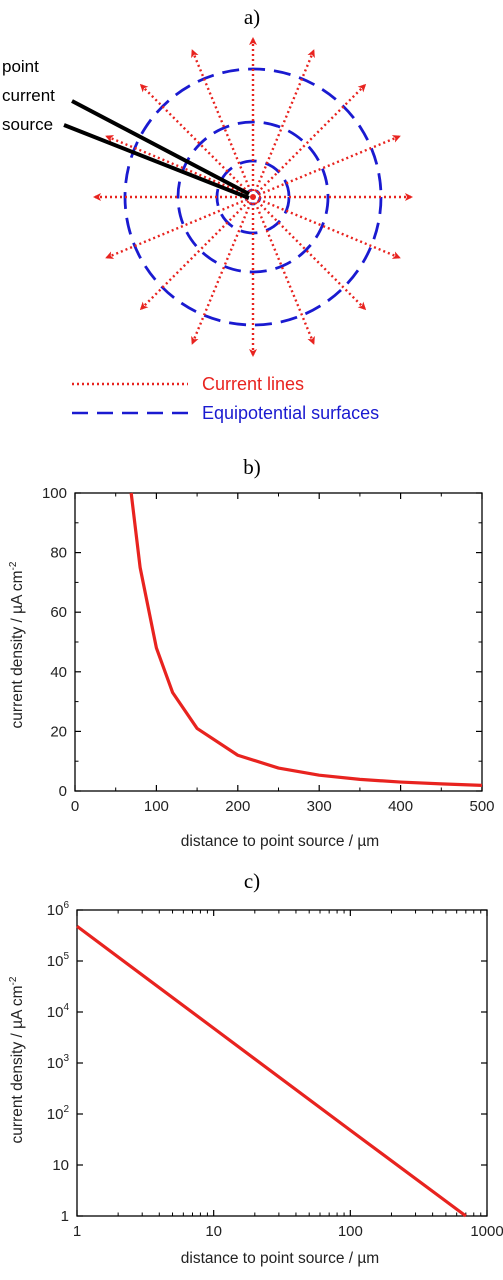 Image resolution: width=503 pixels, height=1280 pixels. I want to click on panel-b-label: b), so click(252, 467).